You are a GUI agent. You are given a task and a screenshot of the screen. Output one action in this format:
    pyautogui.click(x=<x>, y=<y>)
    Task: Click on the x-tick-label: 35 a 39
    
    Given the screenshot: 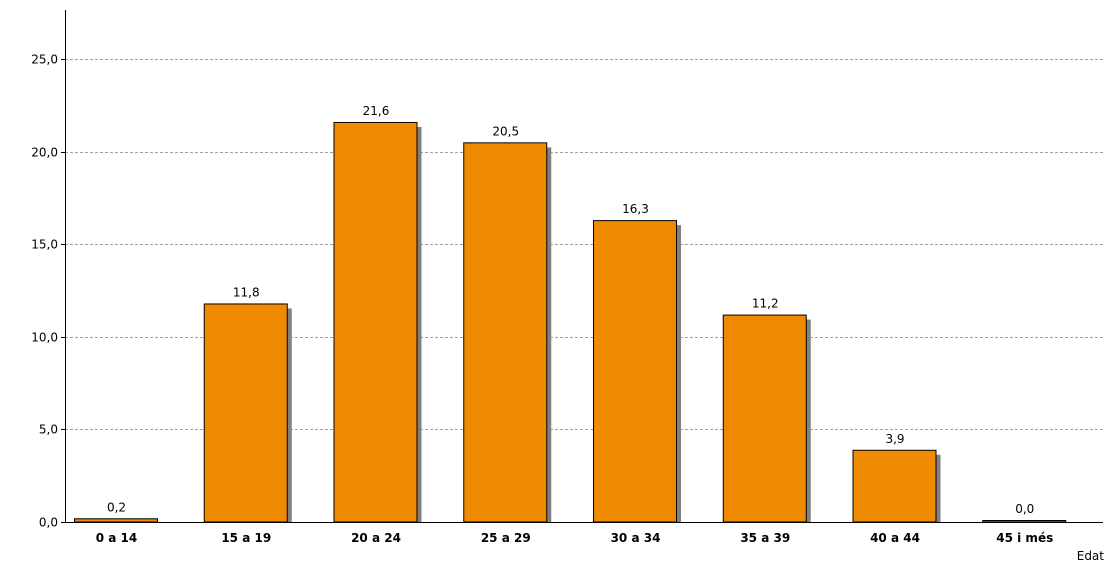 What is the action you would take?
    pyautogui.click(x=765, y=538)
    